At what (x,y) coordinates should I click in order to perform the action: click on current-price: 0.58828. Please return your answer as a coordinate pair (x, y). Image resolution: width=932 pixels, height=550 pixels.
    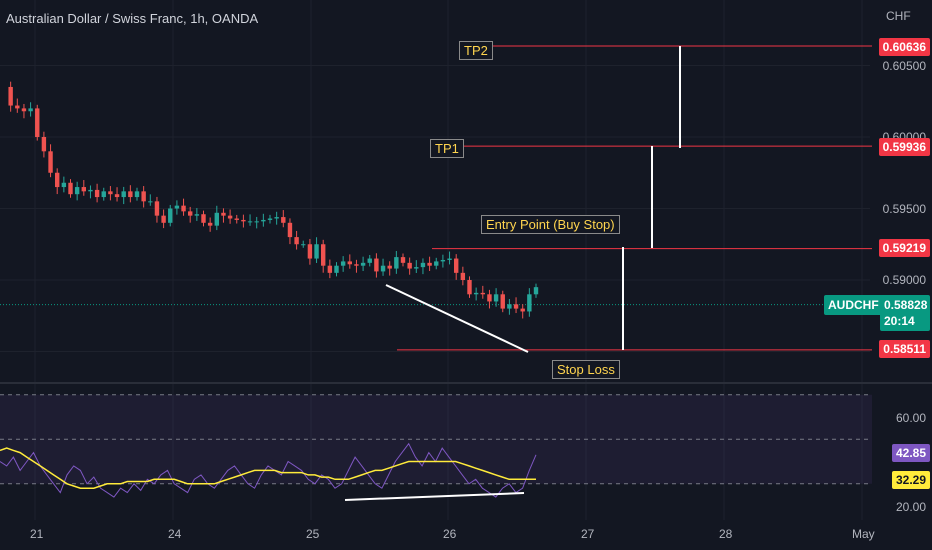
    Looking at the image, I should click on (906, 305).